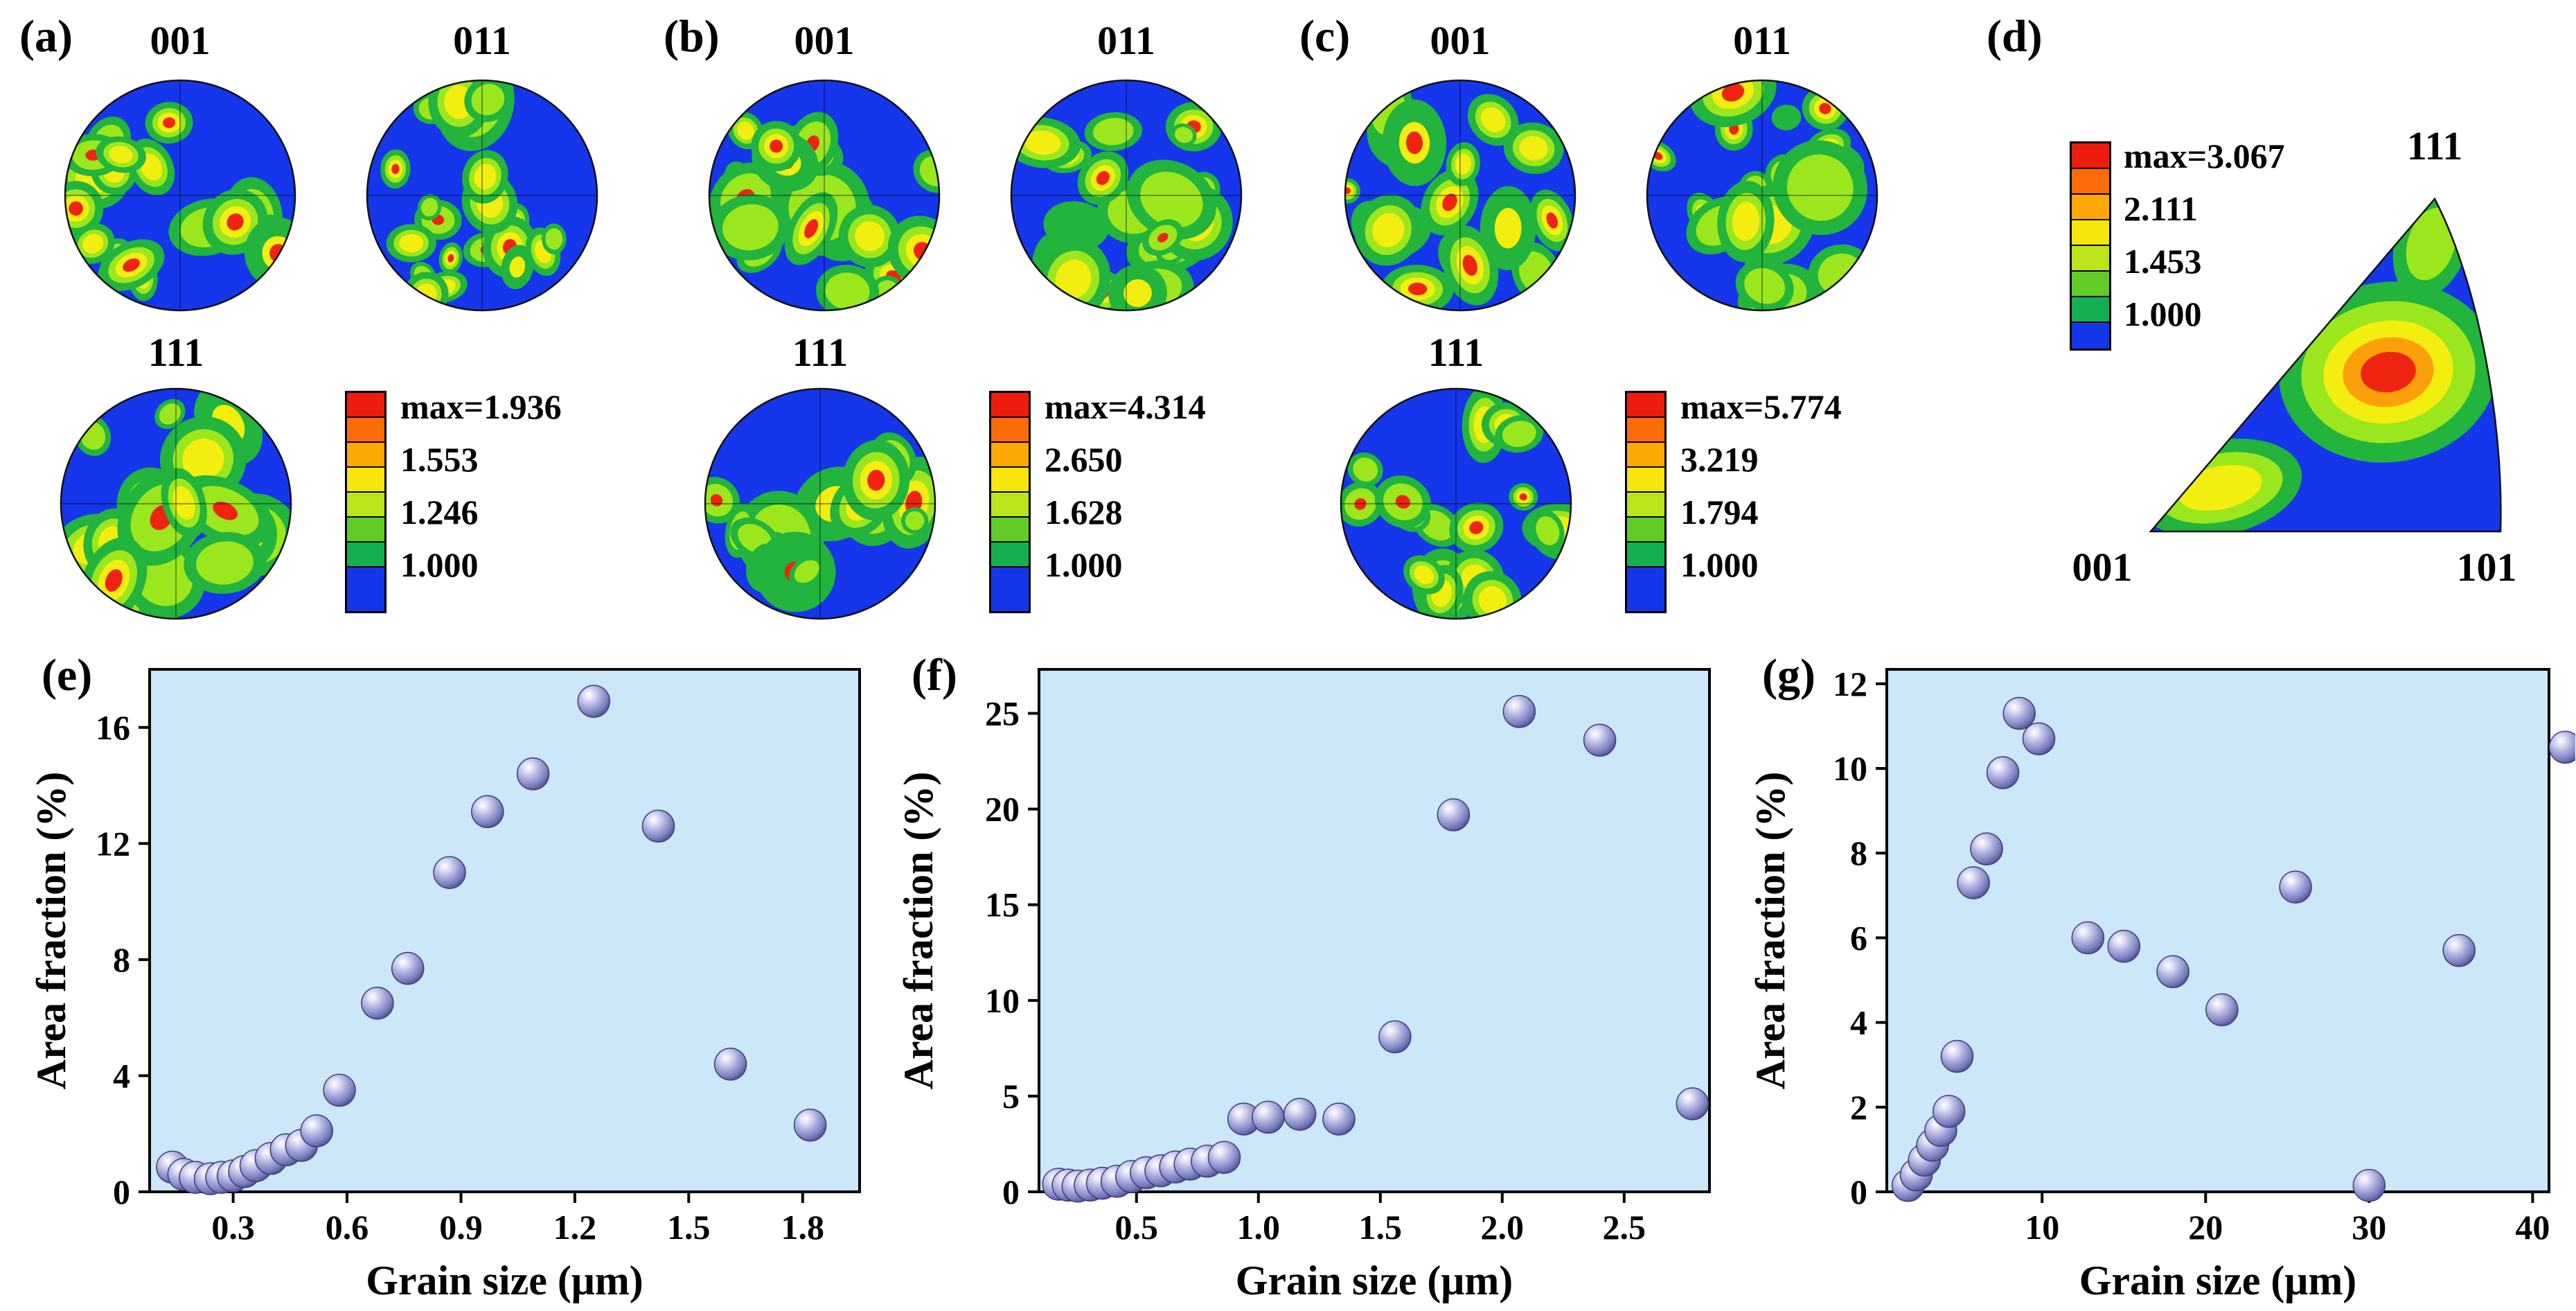  Describe the element at coordinates (1719, 459) in the screenshot. I see `colorbar-c-tick-1: 3.219` at that location.